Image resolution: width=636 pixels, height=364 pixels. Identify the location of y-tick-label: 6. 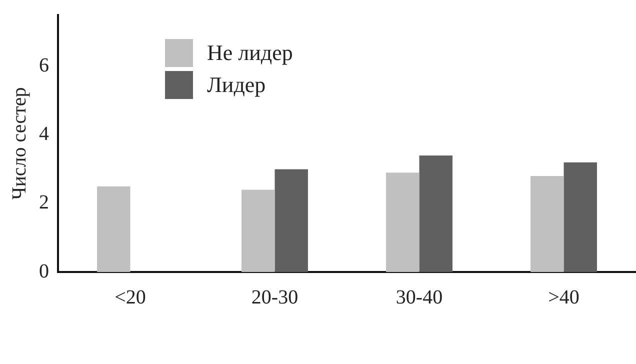
(44, 65).